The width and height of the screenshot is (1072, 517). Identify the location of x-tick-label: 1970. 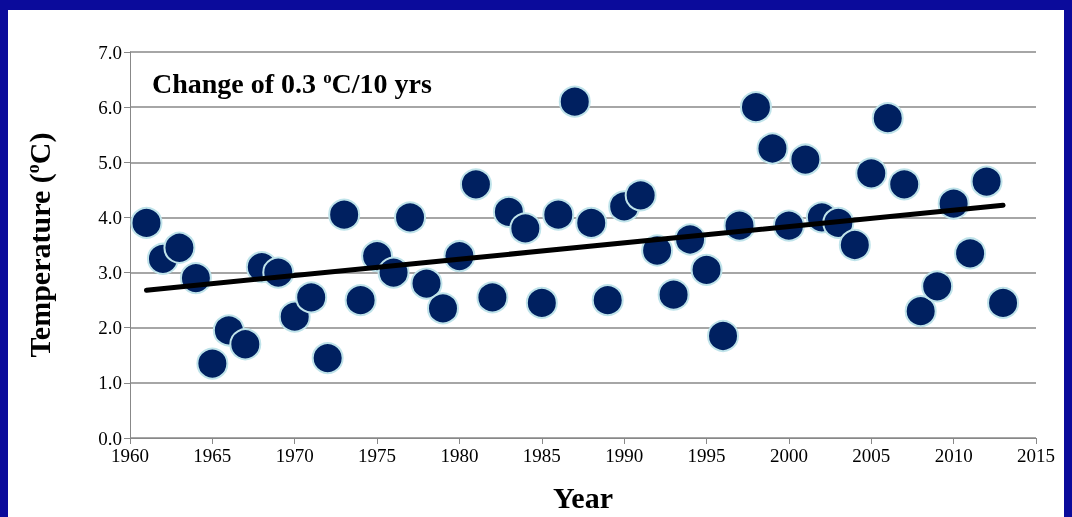
(294, 455).